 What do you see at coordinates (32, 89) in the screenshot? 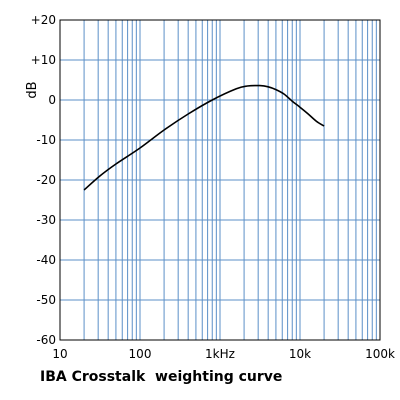
I see `y-axis-label: dB` at bounding box center [32, 89].